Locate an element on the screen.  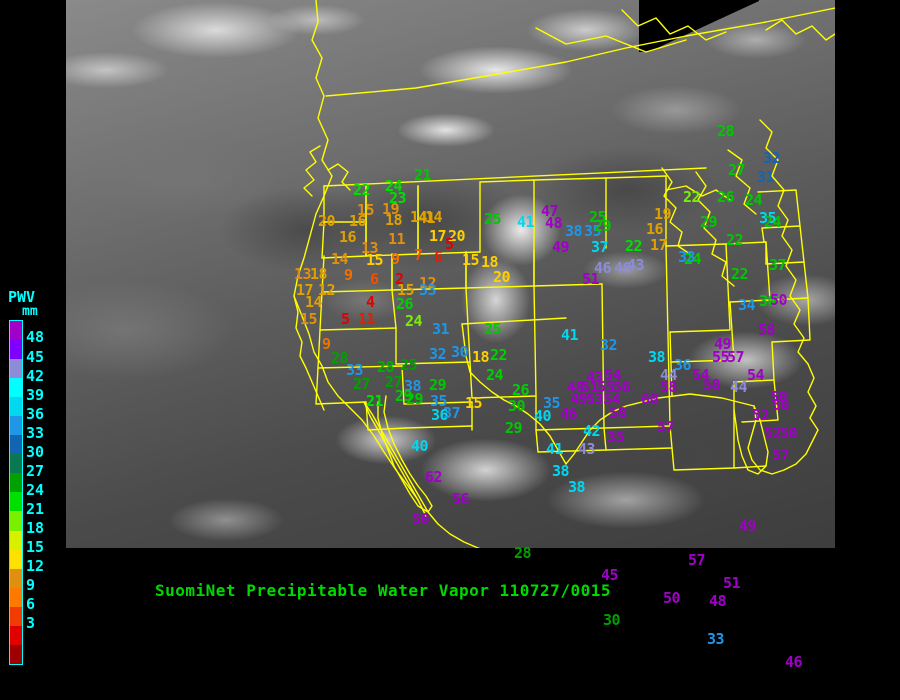
colorbar-tick-labels: 48 45 42 39 36 33 30 27 24 21 18 15 12 9 6 3 is located at coordinates (46, 492).